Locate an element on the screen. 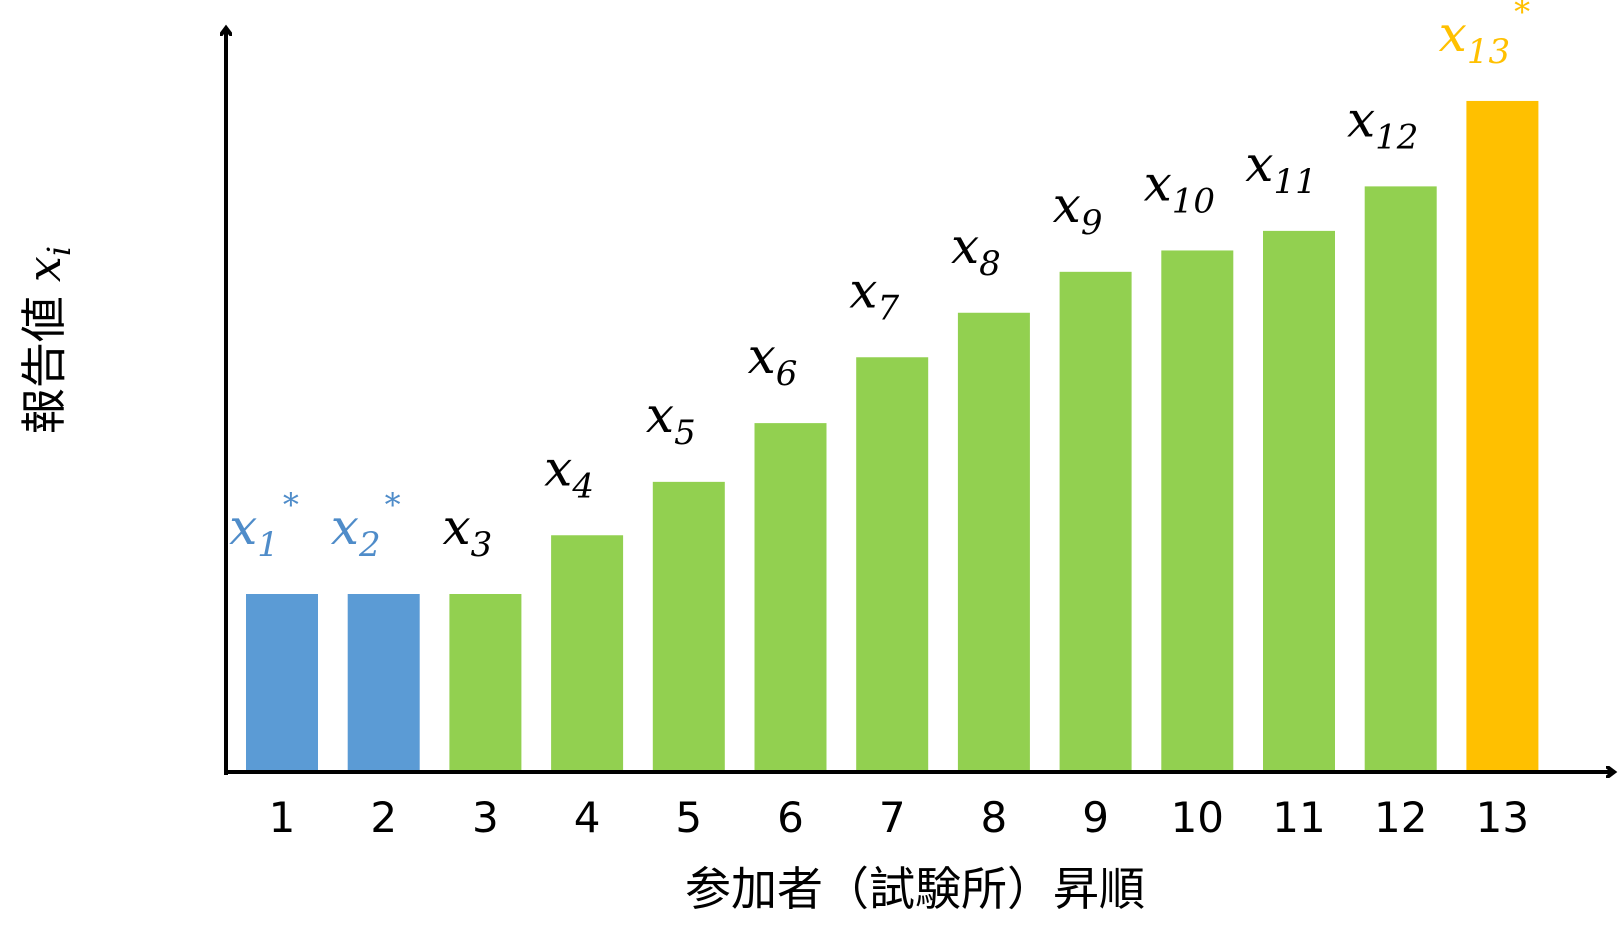  svg-text:報告値xi: 報告値 xi is located at coordinates (47, 340).